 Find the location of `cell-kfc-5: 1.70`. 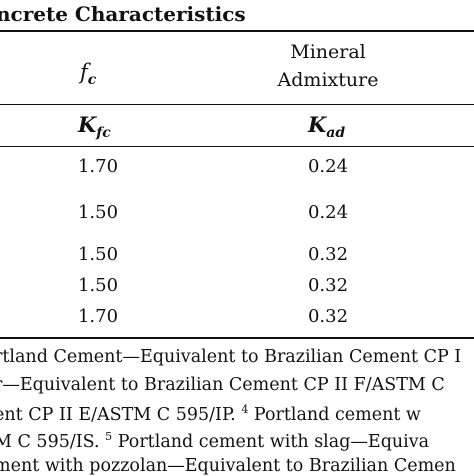

cell-kfc-5: 1.70 is located at coordinates (98, 316).